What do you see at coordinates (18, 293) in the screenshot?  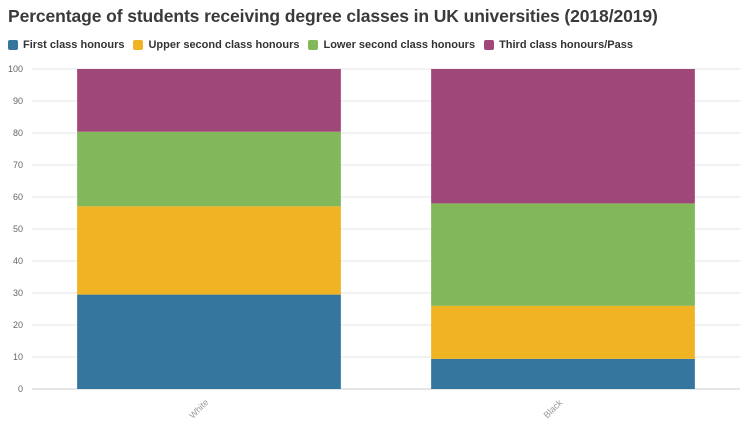 I see `y-tick-label: 30` at bounding box center [18, 293].